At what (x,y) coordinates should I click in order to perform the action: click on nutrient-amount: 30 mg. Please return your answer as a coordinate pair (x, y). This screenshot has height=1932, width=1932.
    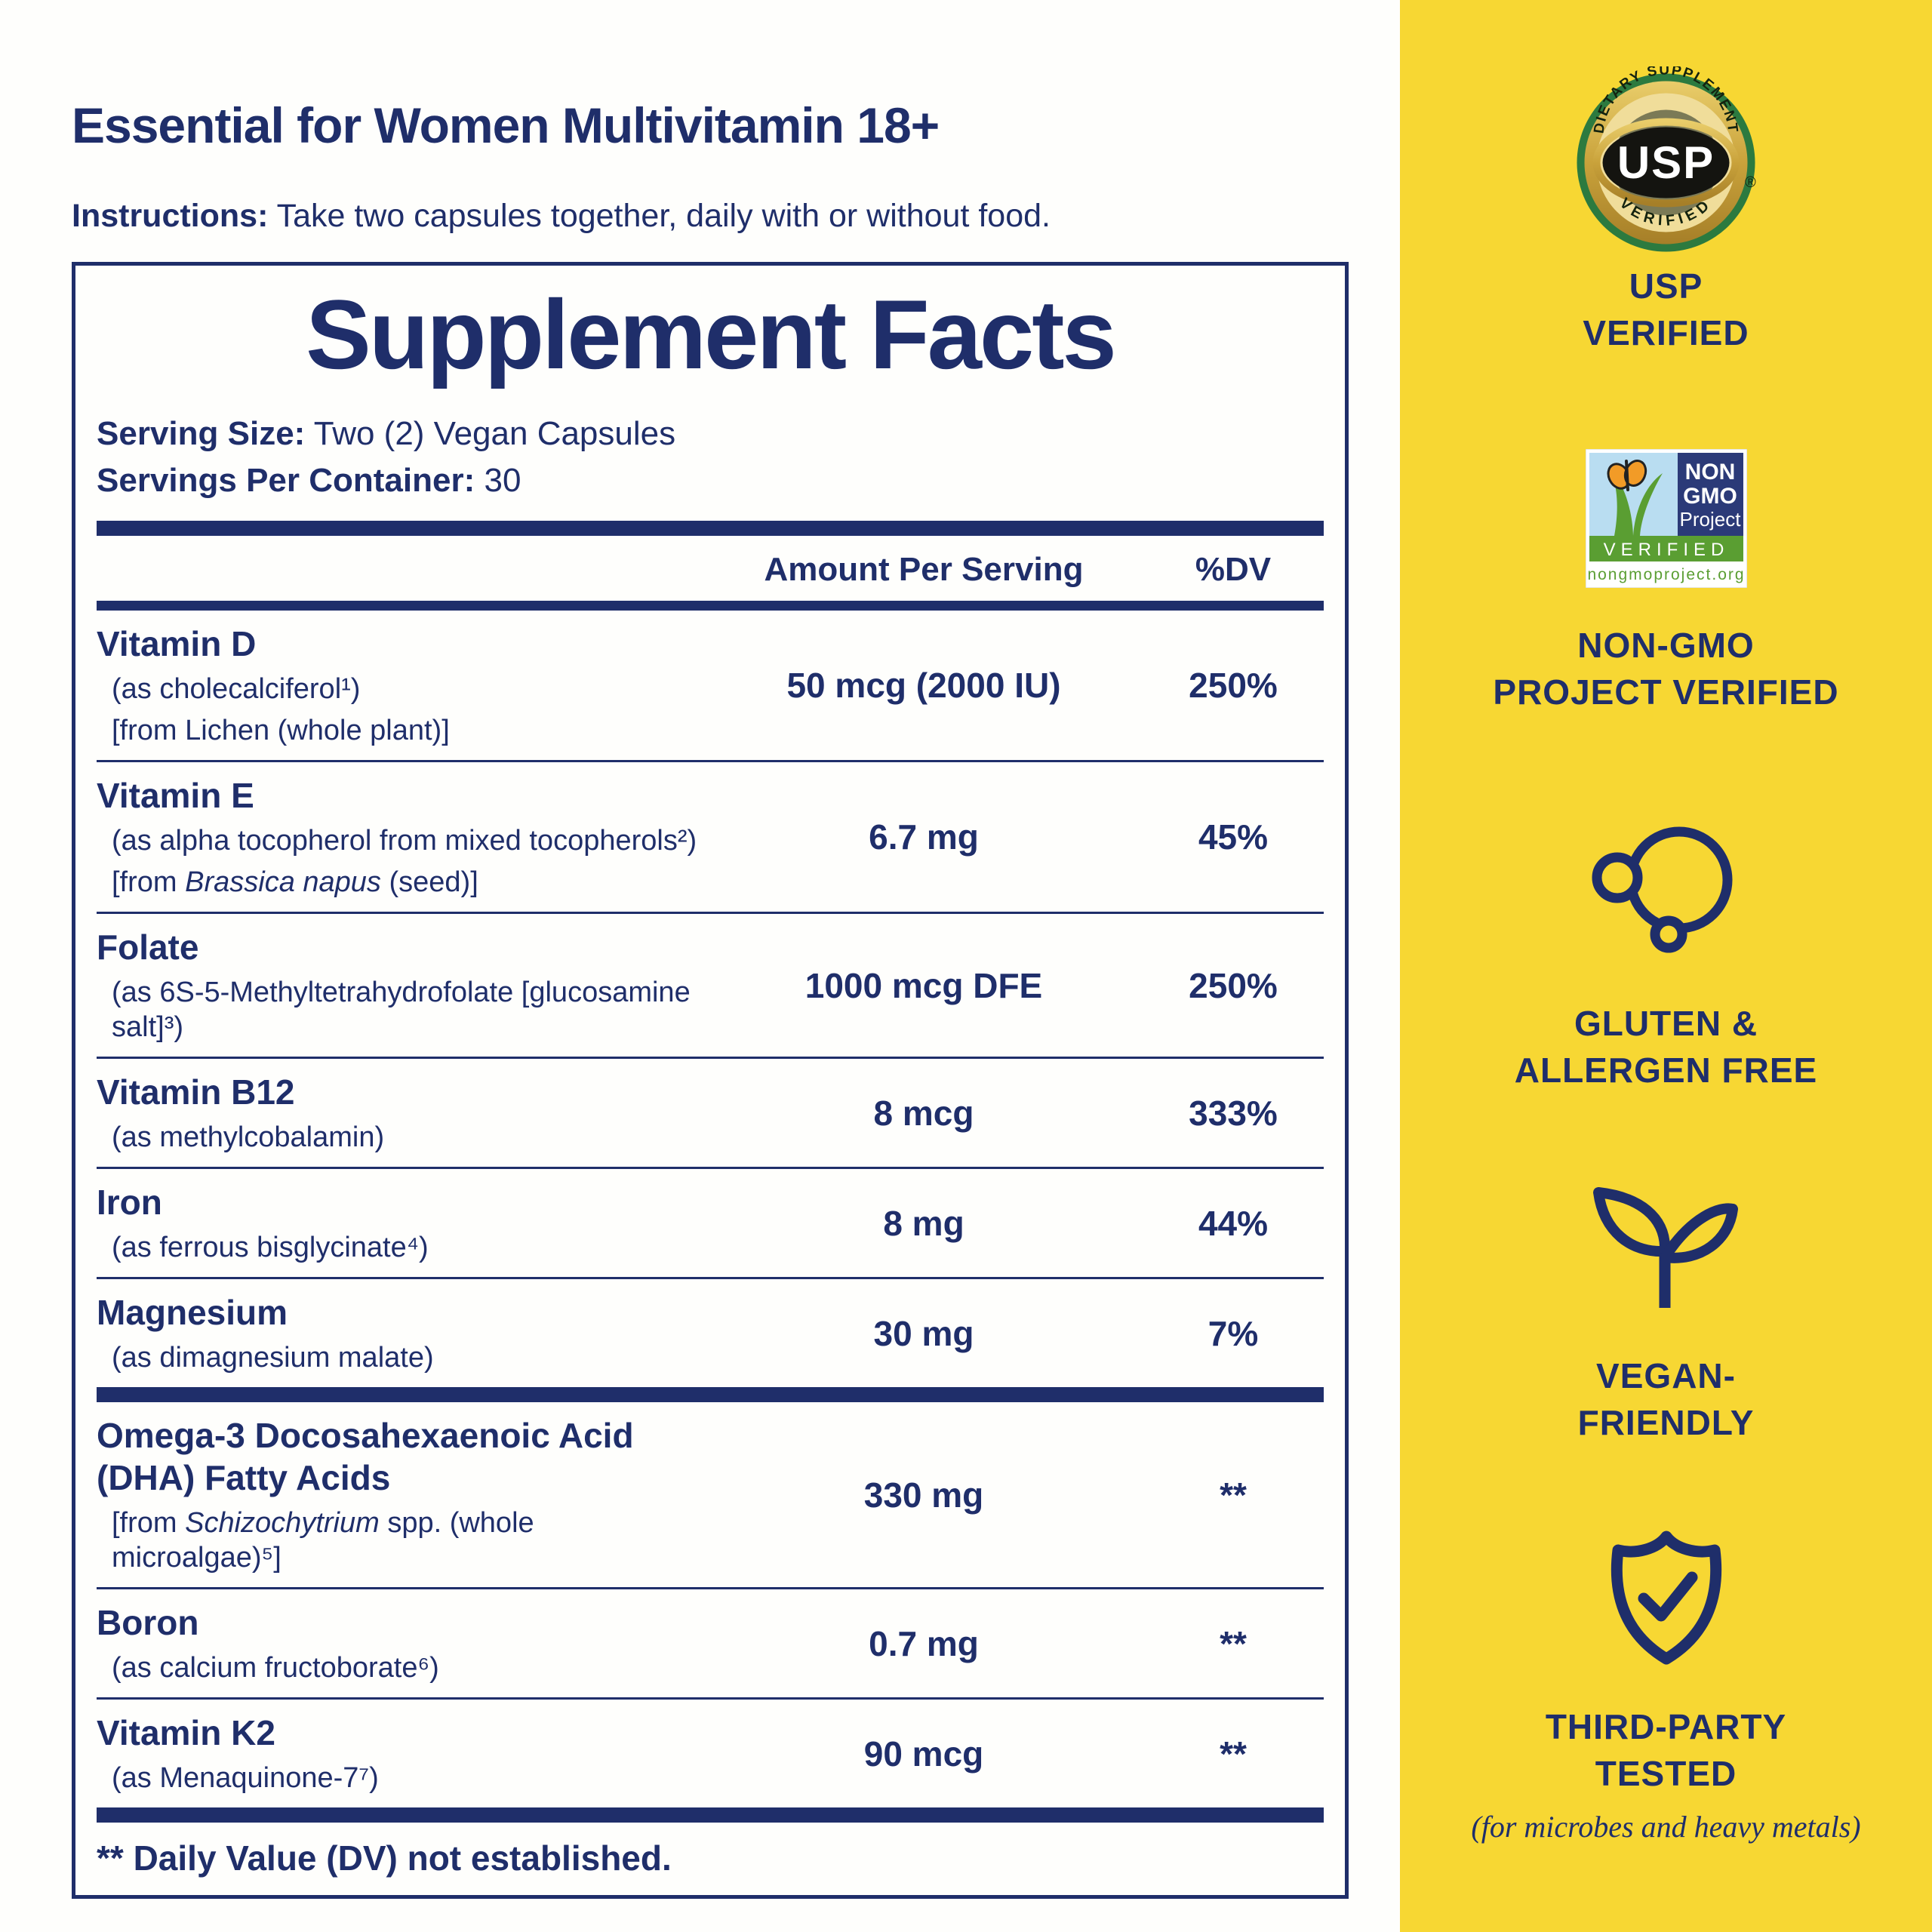
    Looking at the image, I should click on (923, 1333).